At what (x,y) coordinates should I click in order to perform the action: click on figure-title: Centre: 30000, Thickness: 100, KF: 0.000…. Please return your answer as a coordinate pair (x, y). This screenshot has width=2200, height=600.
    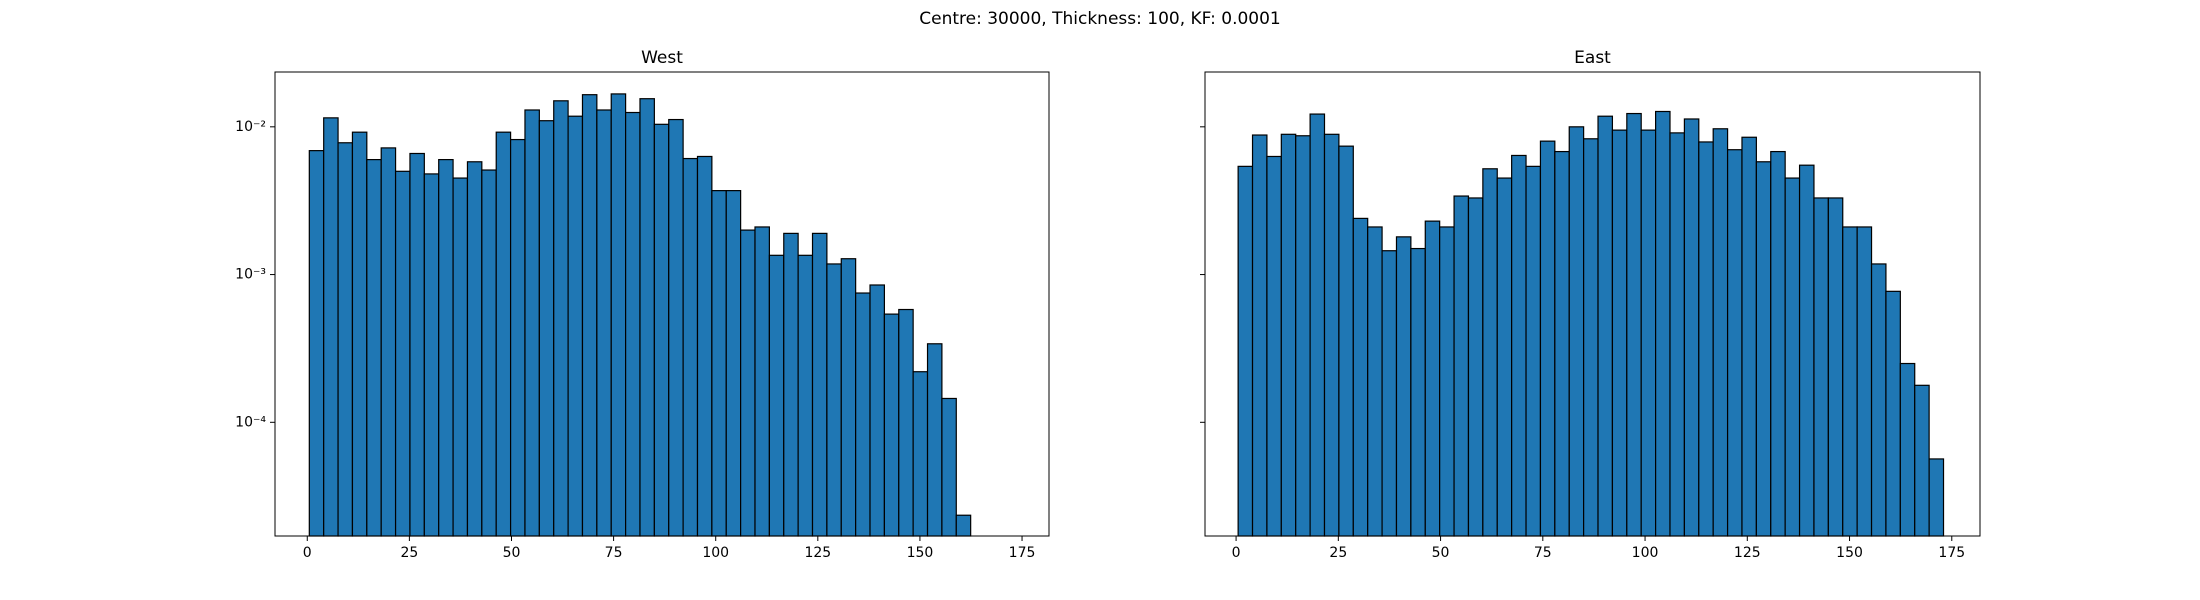
    Looking at the image, I should click on (1100, 19).